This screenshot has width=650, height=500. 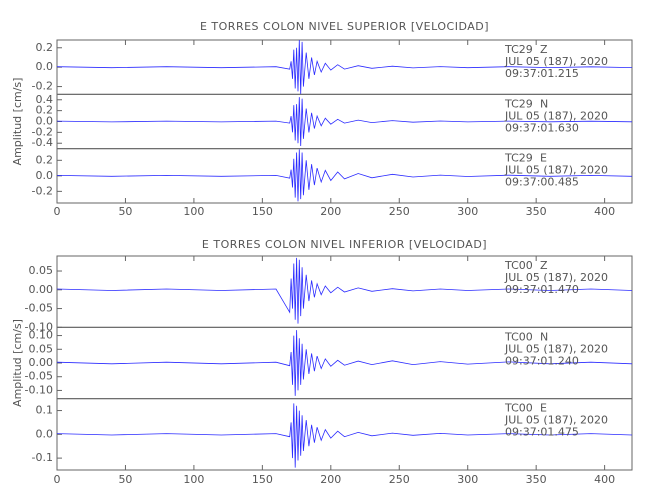 What do you see at coordinates (542, 432) in the screenshot?
I see `time: 09:37:01.475` at bounding box center [542, 432].